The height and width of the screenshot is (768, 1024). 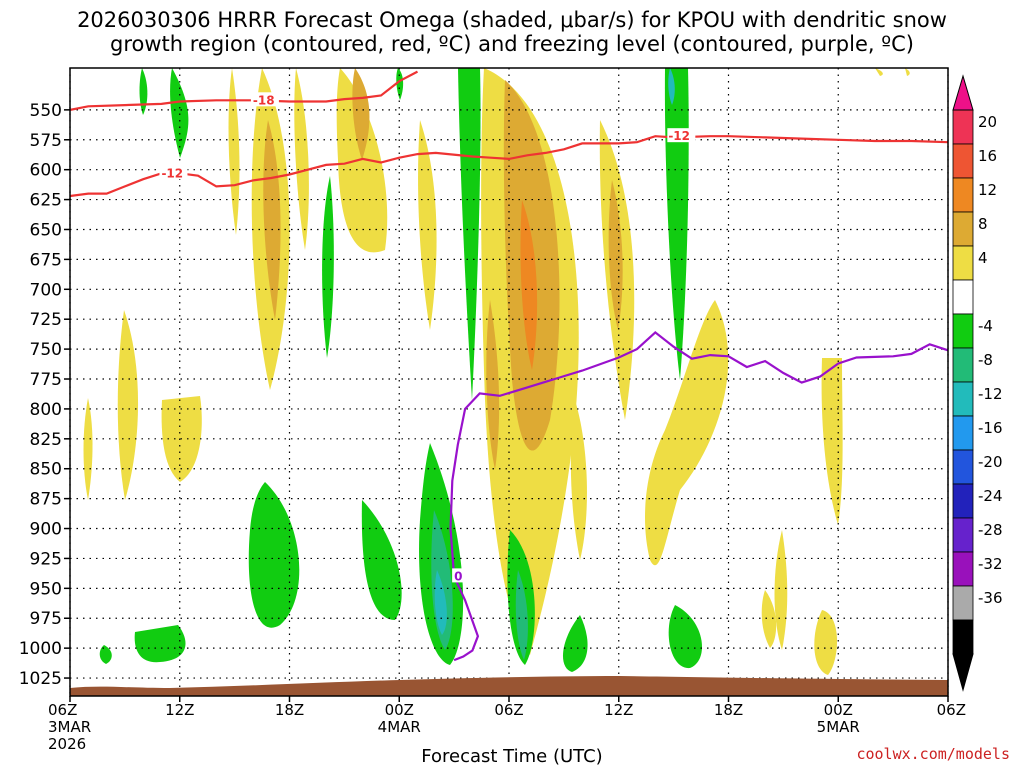 I want to click on y-tick-label: 700, so click(x=46, y=290).